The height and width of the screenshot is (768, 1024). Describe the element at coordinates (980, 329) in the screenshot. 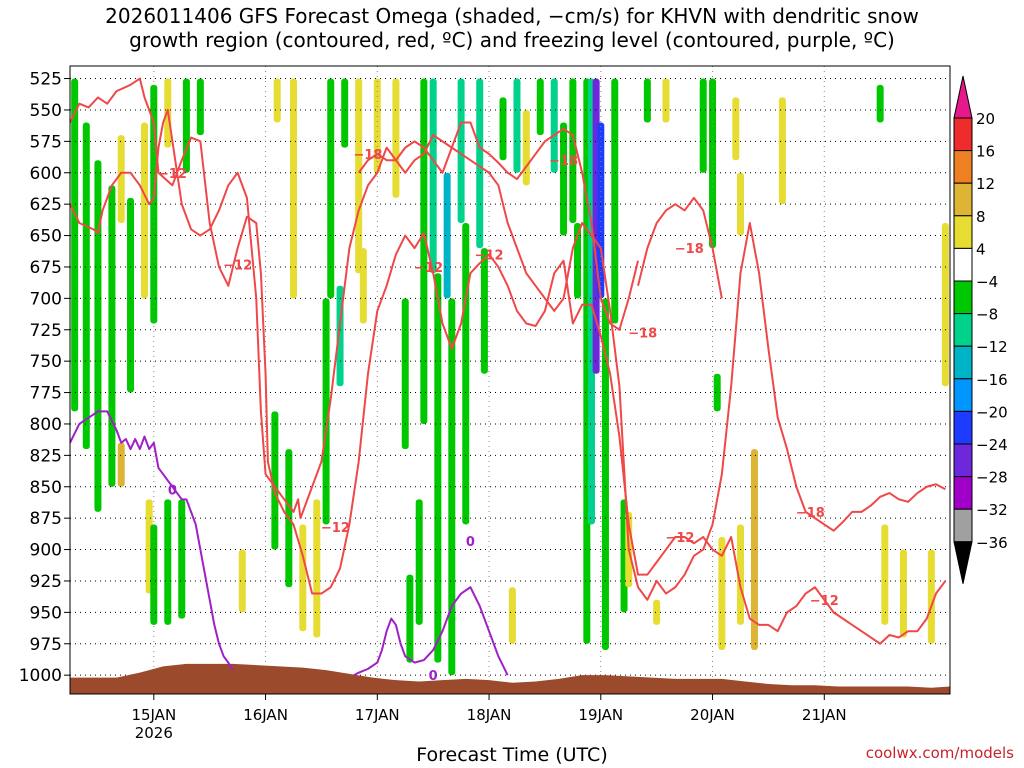

I see `colorbar: 20 16 12 8 4 −4 −8 −12 −16 −20 −24 −28 −32 −36` at that location.